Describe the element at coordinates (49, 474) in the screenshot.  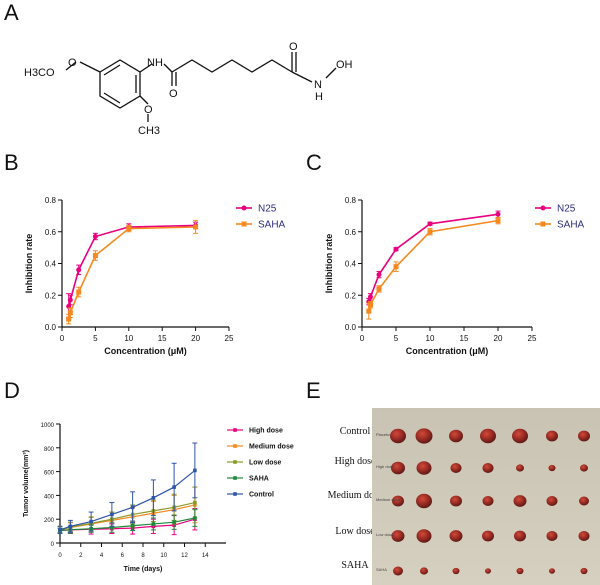
I see `y-tick-label: 600` at that location.